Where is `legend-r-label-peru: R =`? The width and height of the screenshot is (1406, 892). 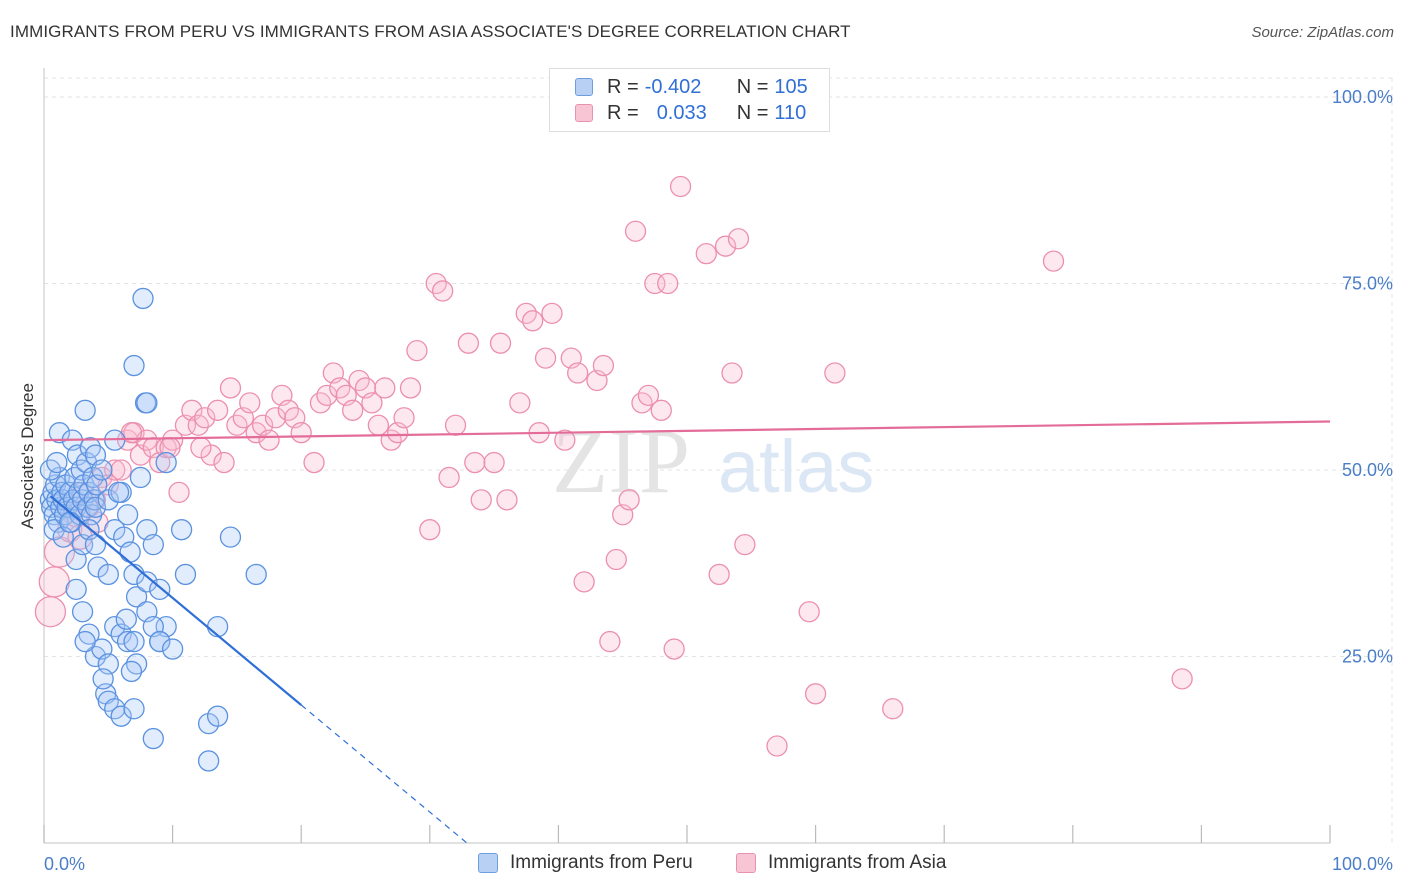 legend-r-label-peru: R = is located at coordinates (623, 86).